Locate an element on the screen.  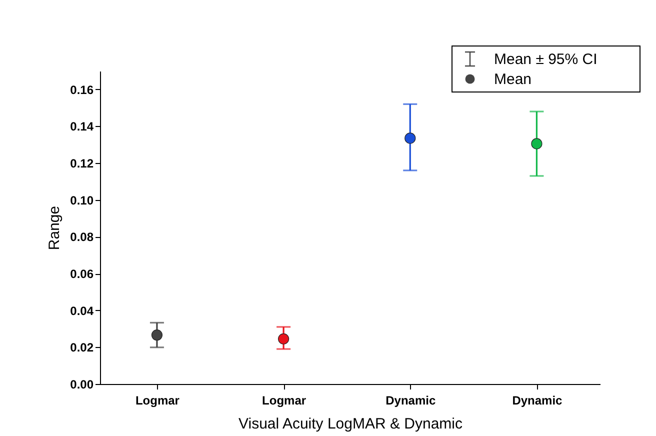
y-tick-label: 0.10 is located at coordinates (82, 200).